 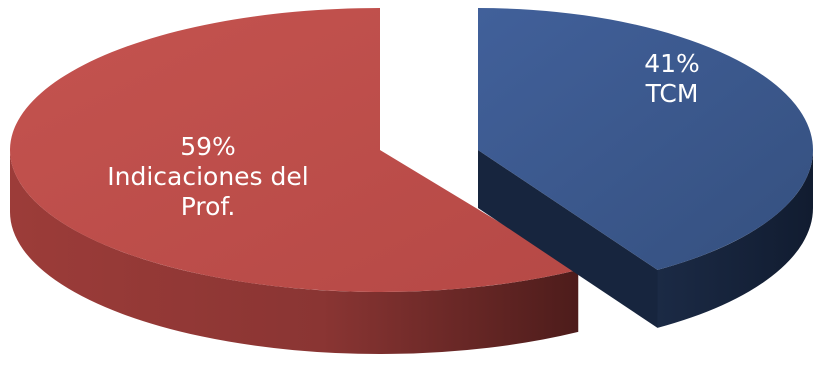 I want to click on pie-slice-label-0: 41% TCM, so click(x=672, y=78).